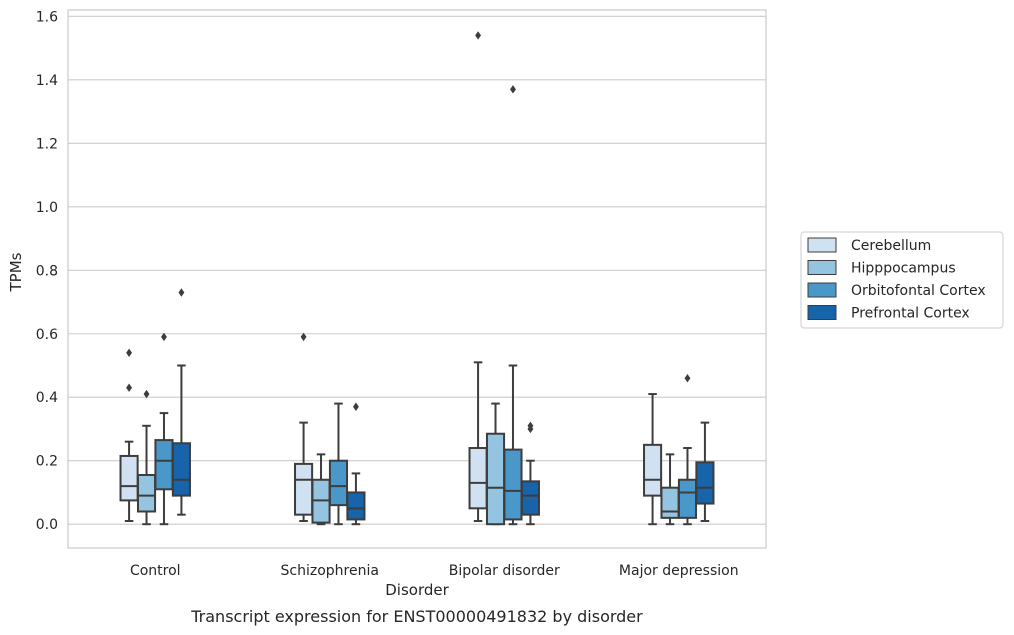 The height and width of the screenshot is (635, 1014). I want to click on legend-label: Hipppocampus, so click(903, 269).